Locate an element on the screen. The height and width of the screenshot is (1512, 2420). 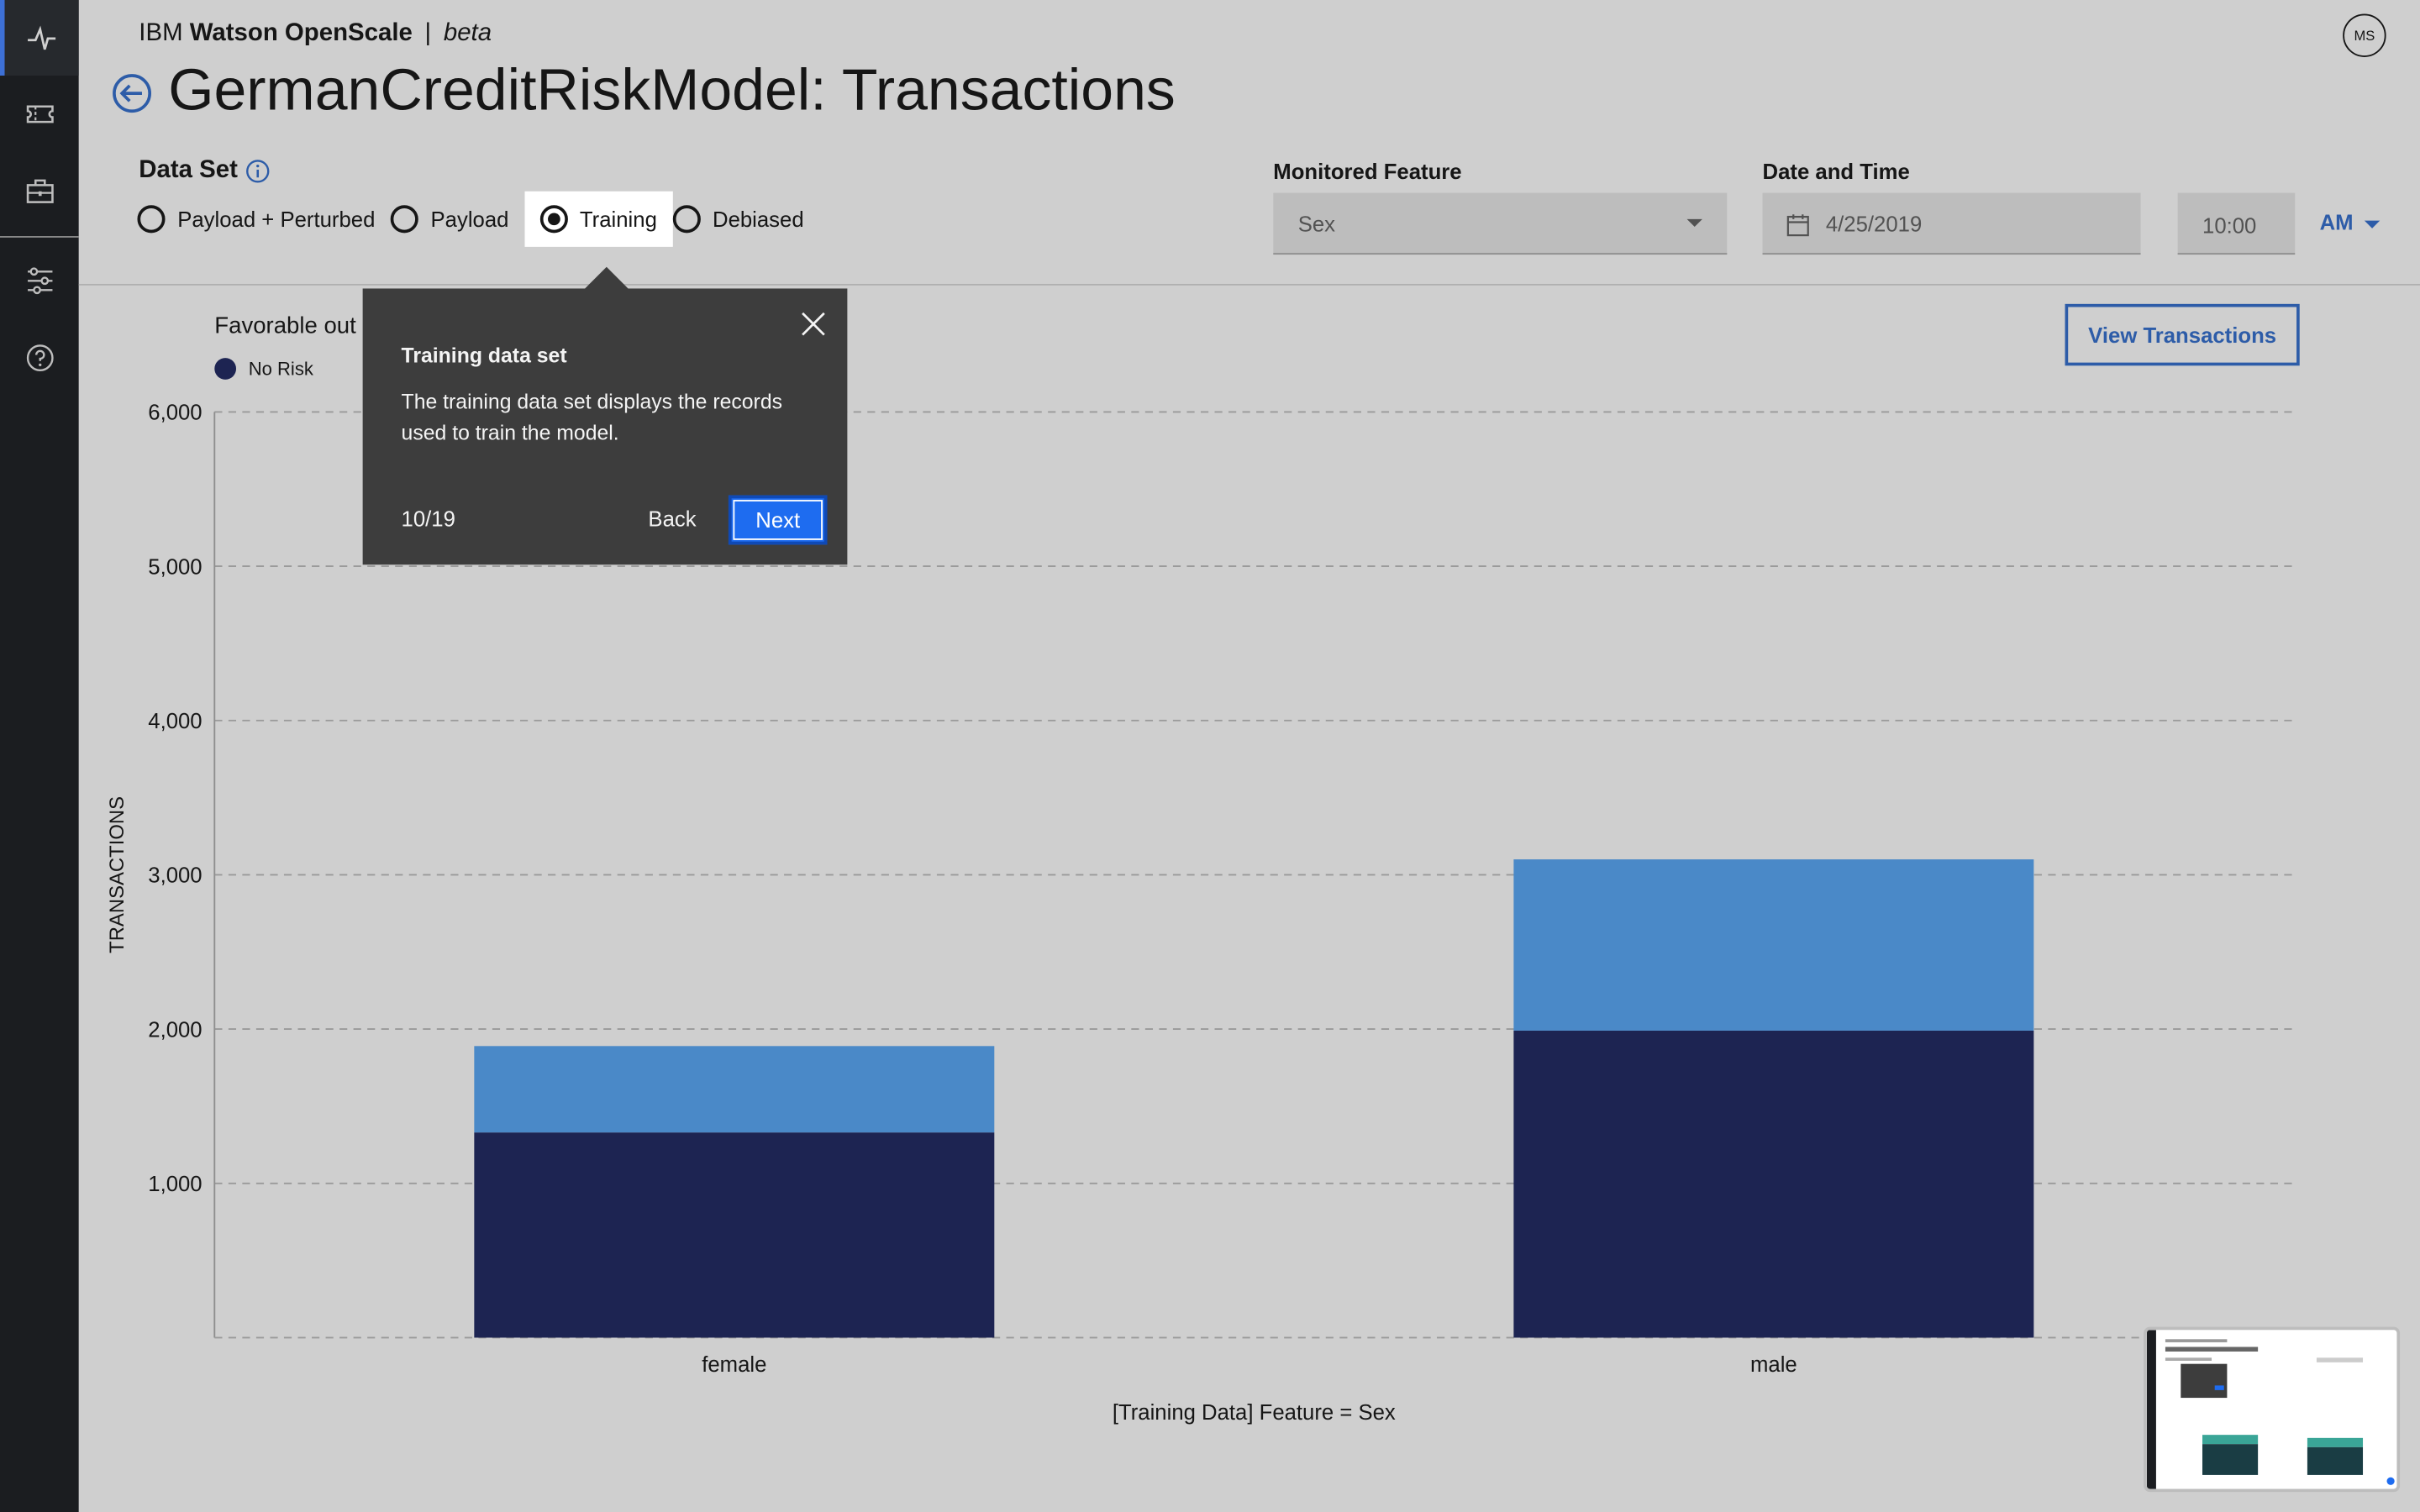
brand-label: IBM is located at coordinates (161, 33).